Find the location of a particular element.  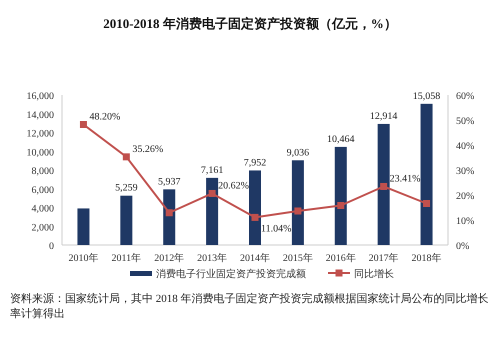

data-label: 35.26% is located at coordinates (148, 149).